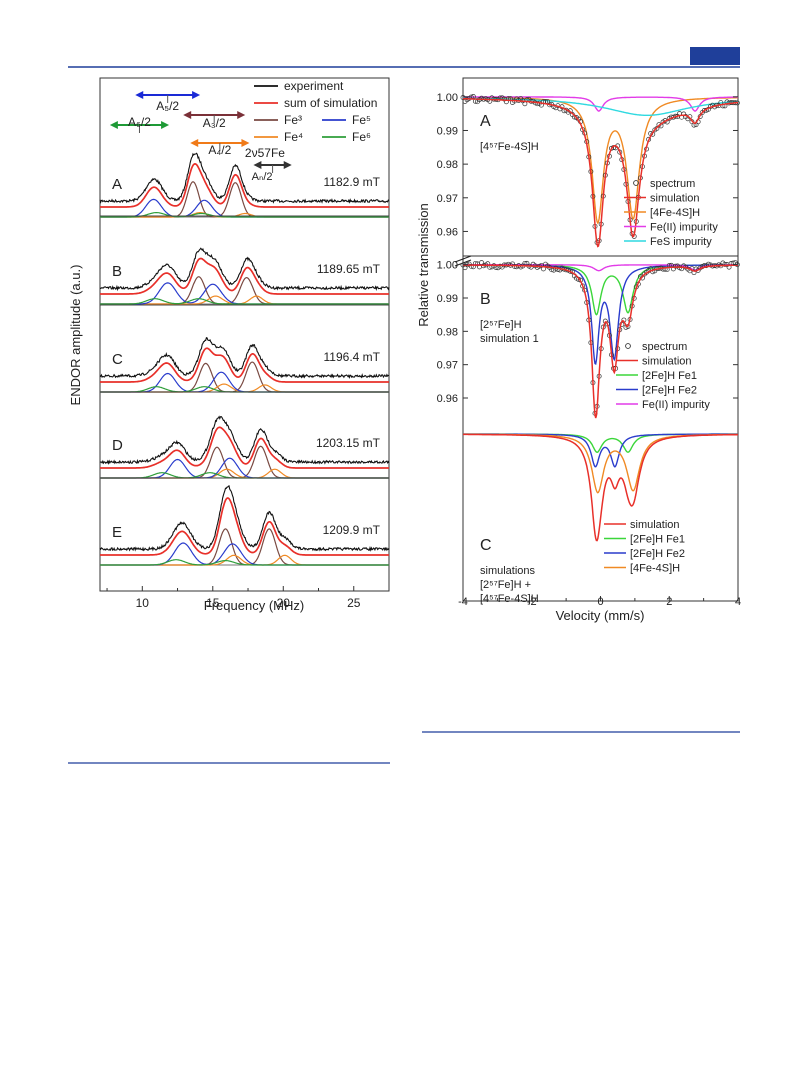 Image resolution: width=809 pixels, height=1067 pixels. What do you see at coordinates (293, 120) in the screenshot?
I see `legend-label: Fe³` at bounding box center [293, 120].